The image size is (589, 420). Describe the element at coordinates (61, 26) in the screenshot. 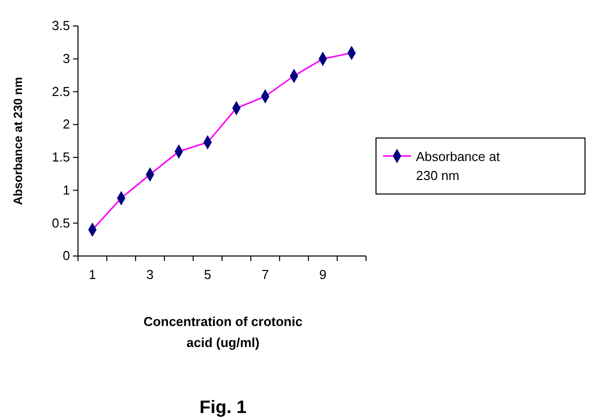

I see `y-tick-label: 3.5` at that location.